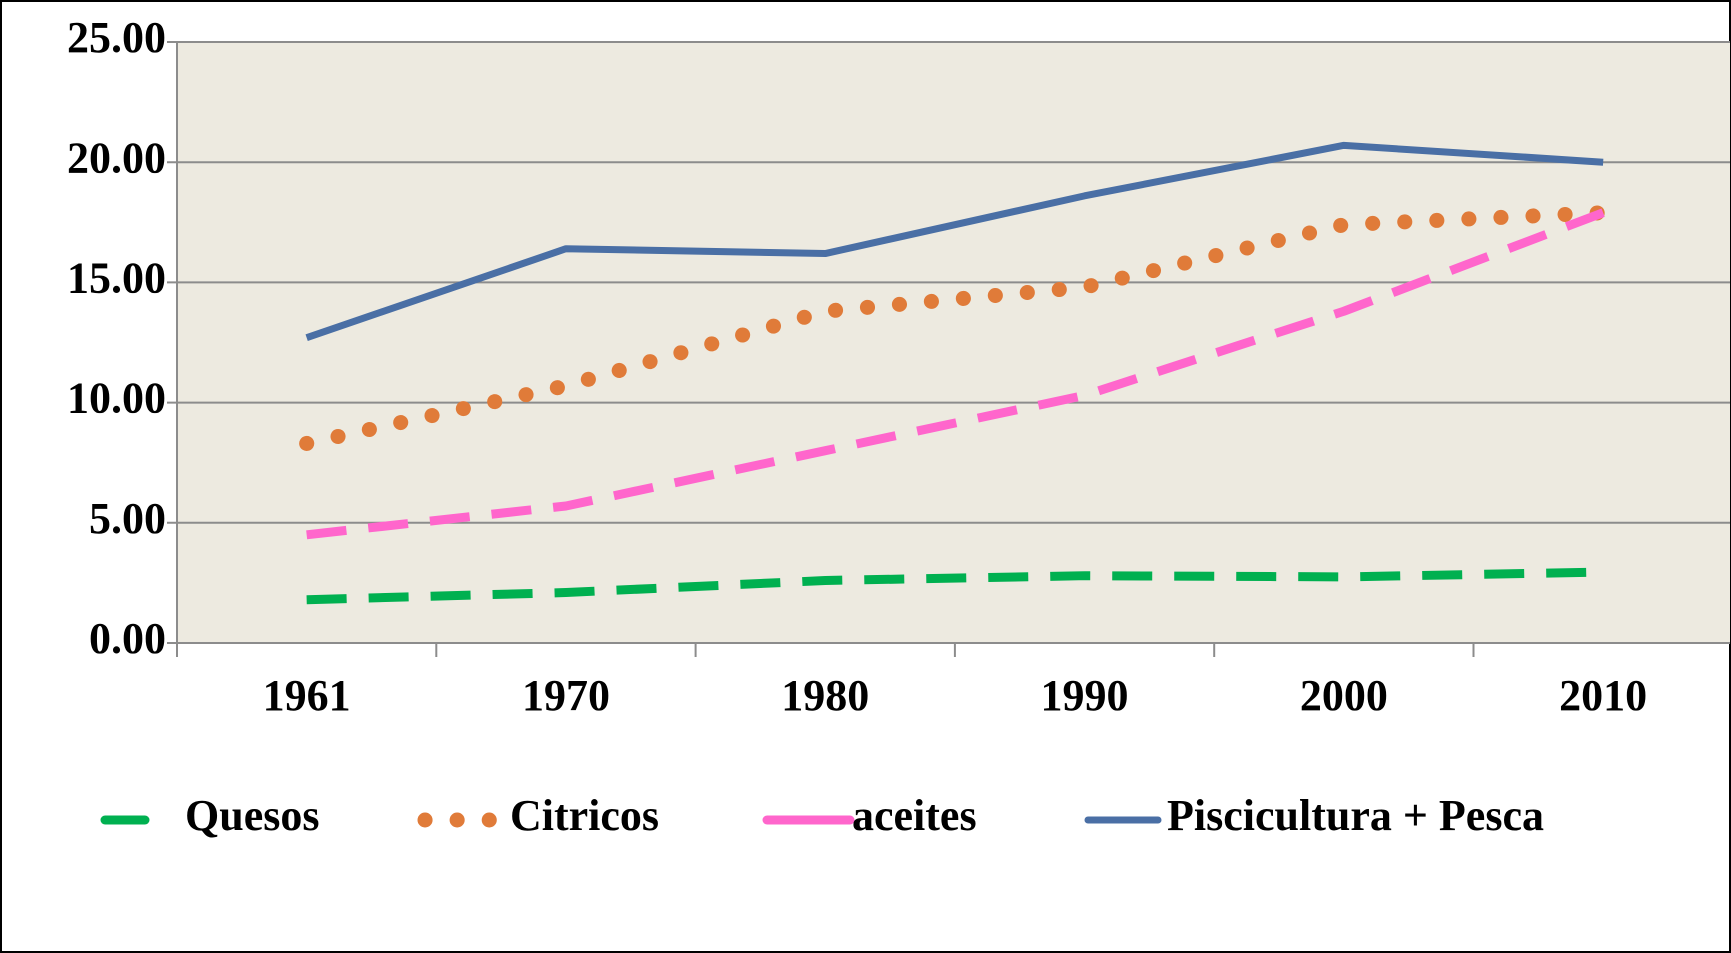 The width and height of the screenshot is (1731, 953). What do you see at coordinates (116, 398) in the screenshot?
I see `y-tick-label: 10.00` at bounding box center [116, 398].